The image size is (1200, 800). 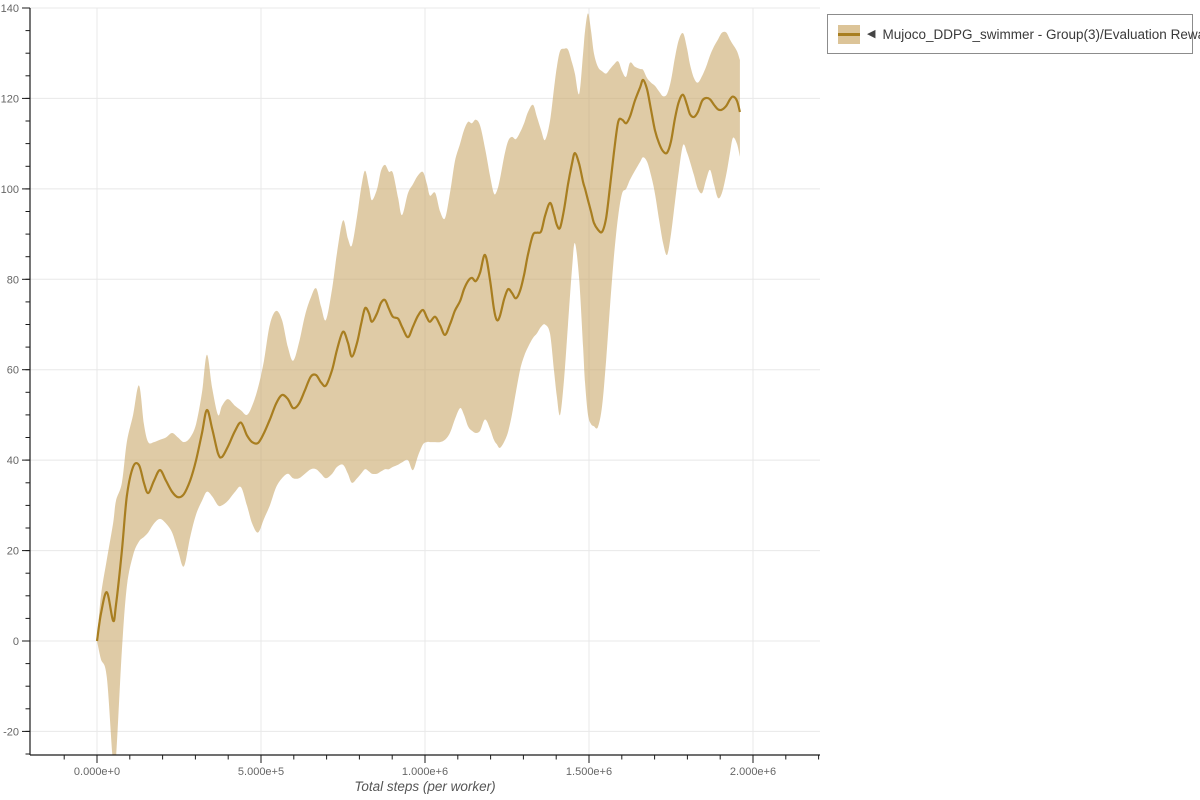 What do you see at coordinates (16, 642) in the screenshot?
I see `y-tick-label: 0` at bounding box center [16, 642].